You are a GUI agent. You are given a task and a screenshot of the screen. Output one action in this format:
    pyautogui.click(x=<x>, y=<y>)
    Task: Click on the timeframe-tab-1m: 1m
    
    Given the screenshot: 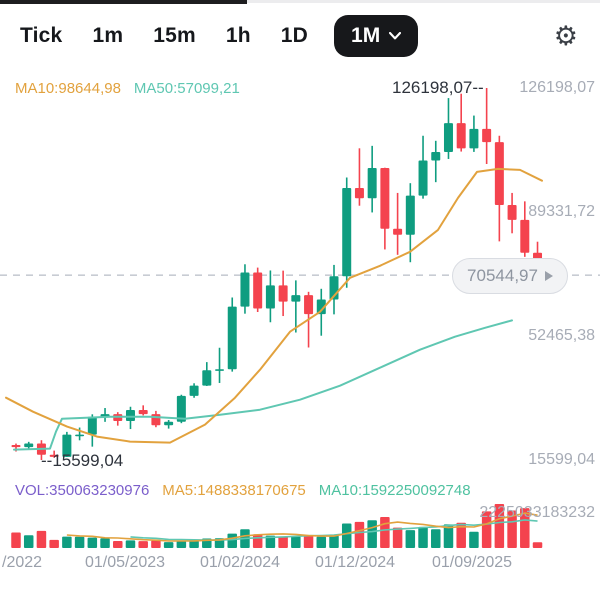 What is the action you would take?
    pyautogui.click(x=108, y=35)
    